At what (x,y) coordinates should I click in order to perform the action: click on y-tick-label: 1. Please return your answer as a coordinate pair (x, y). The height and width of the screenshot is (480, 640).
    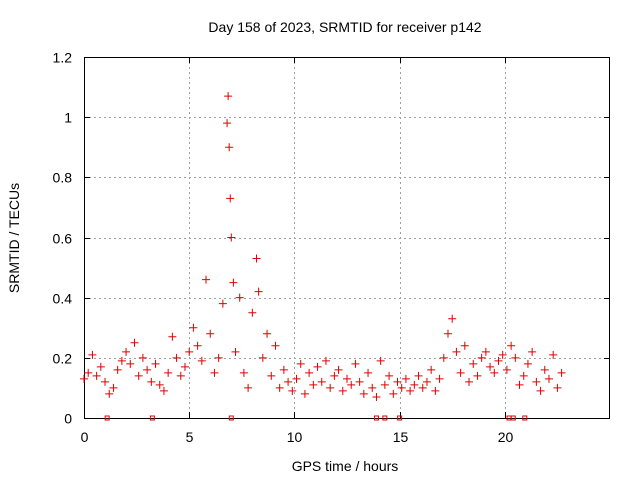
    Looking at the image, I should click on (68, 118).